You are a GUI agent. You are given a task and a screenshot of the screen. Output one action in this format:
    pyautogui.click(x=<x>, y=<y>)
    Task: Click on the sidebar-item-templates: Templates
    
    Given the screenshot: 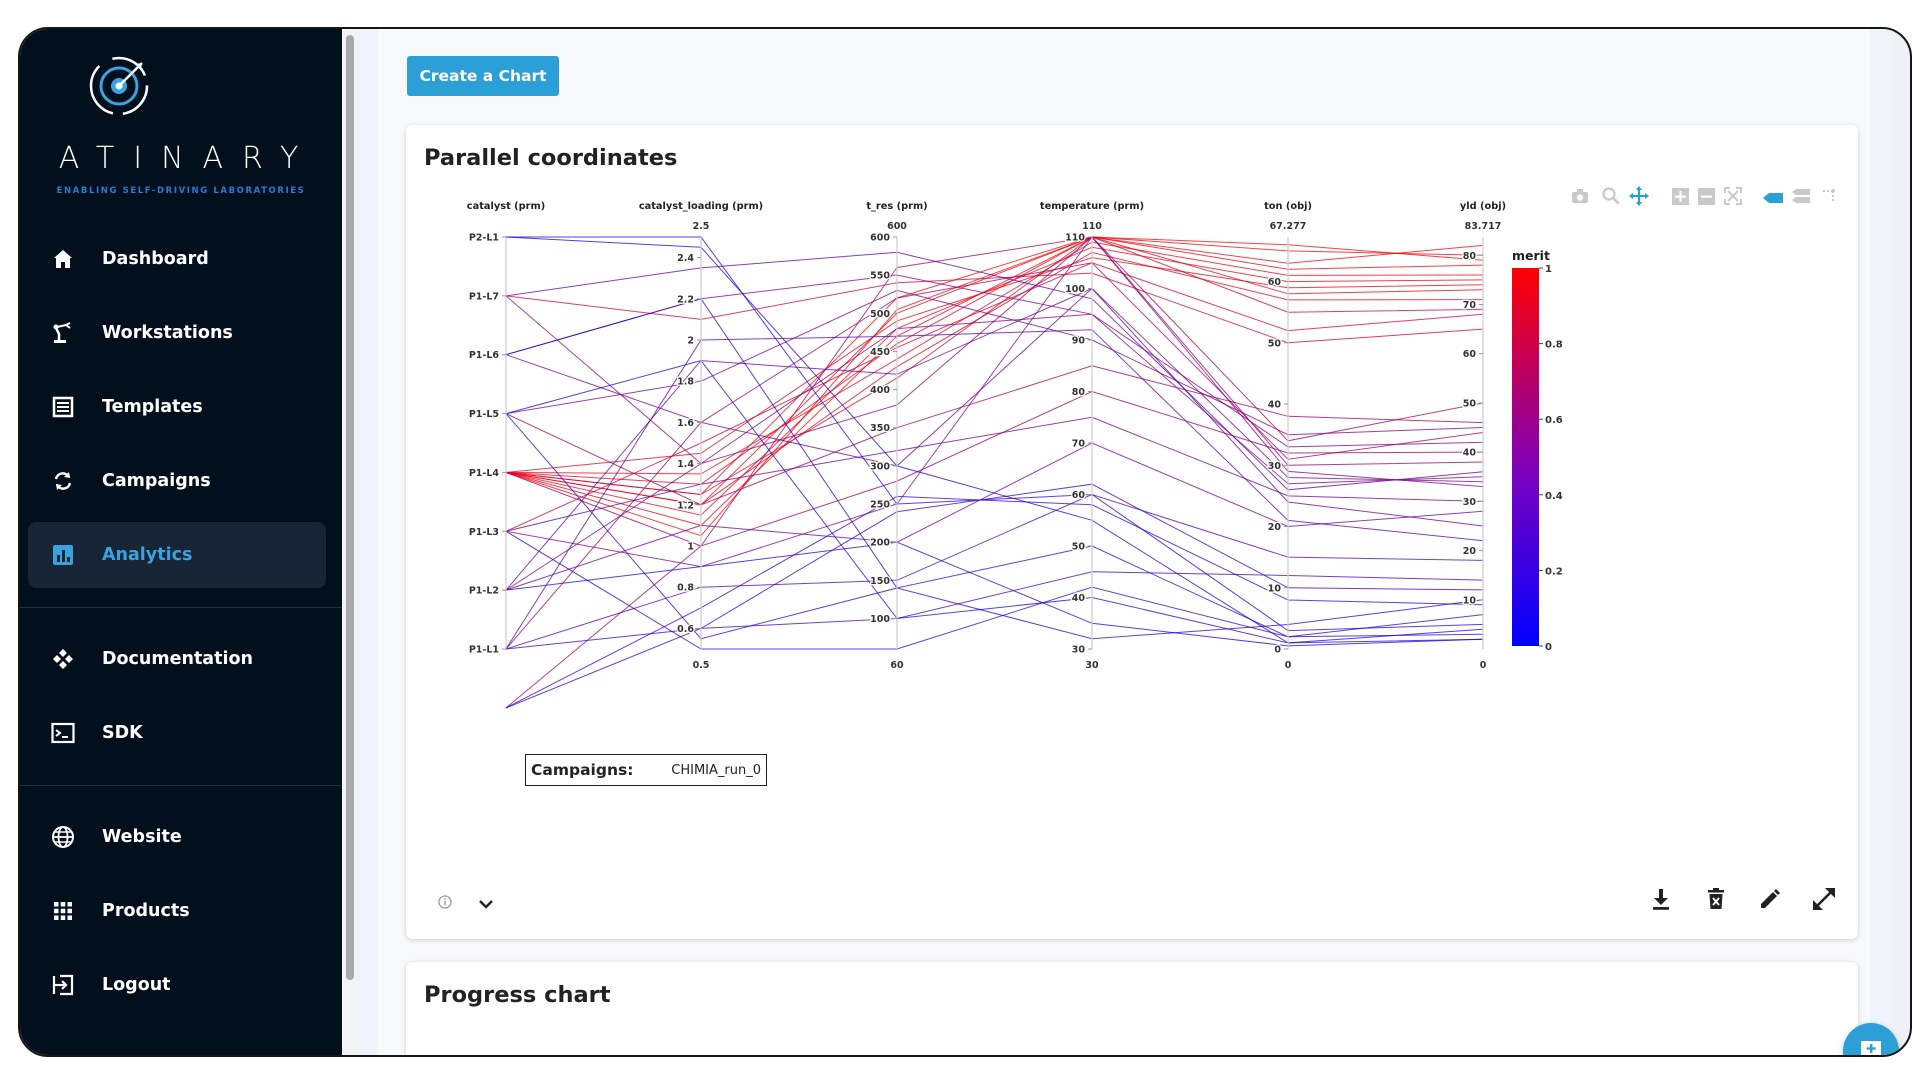 What is the action you would take?
    pyautogui.click(x=177, y=407)
    